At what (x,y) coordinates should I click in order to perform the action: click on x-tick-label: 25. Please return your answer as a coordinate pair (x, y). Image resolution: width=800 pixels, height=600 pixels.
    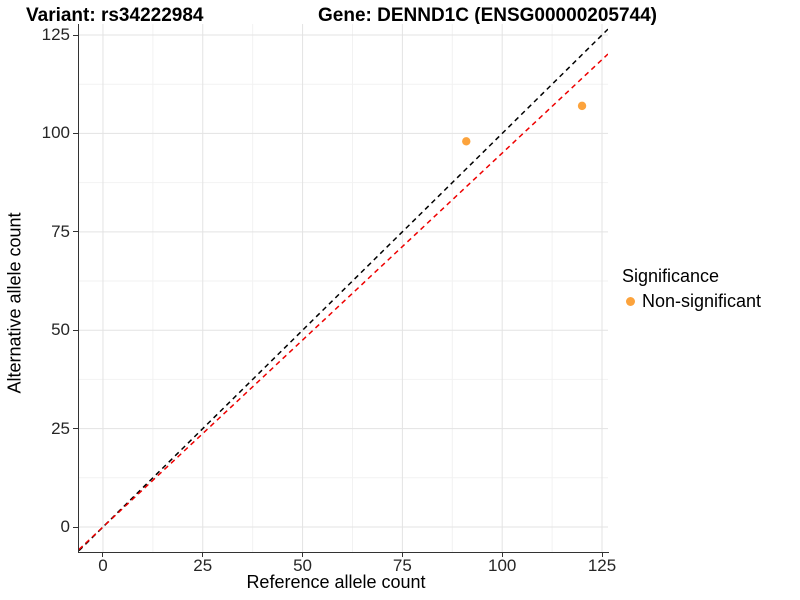
    Looking at the image, I should click on (203, 565).